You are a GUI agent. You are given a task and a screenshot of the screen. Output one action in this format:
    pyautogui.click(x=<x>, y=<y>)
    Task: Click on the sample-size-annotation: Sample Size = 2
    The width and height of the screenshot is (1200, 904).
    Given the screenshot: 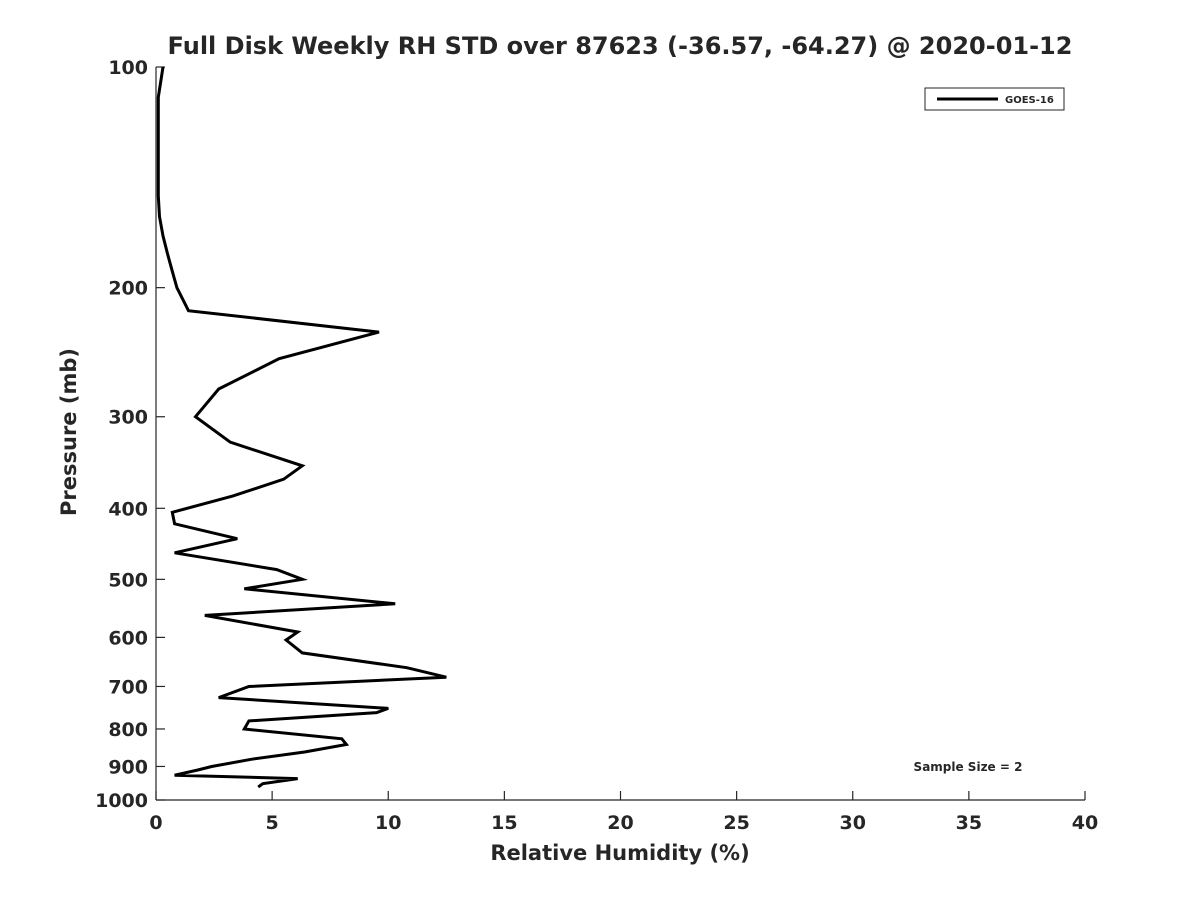 What is the action you would take?
    pyautogui.click(x=968, y=767)
    